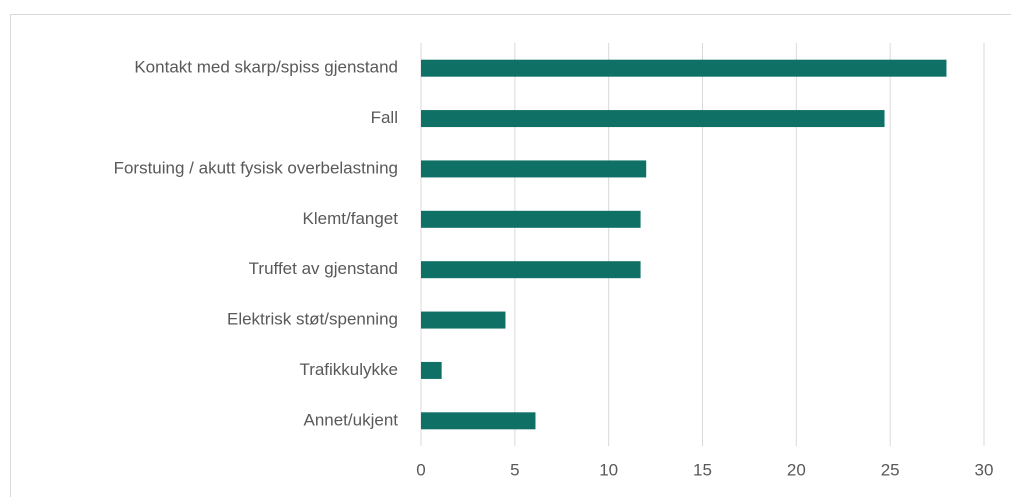 This screenshot has height=497, width=1011. What do you see at coordinates (608, 469) in the screenshot?
I see `x-tick-label: 10` at bounding box center [608, 469].